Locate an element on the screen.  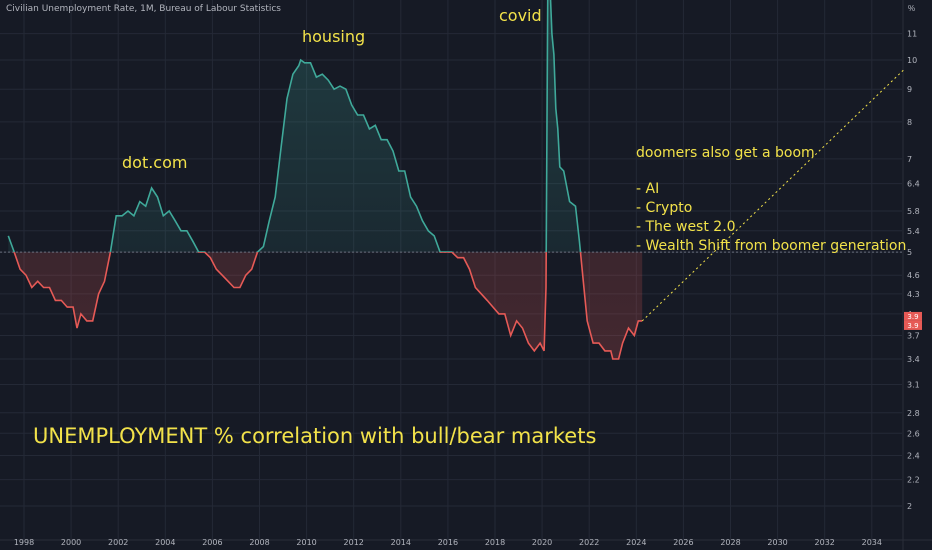
x-tick-label: 2018 is located at coordinates (495, 542).